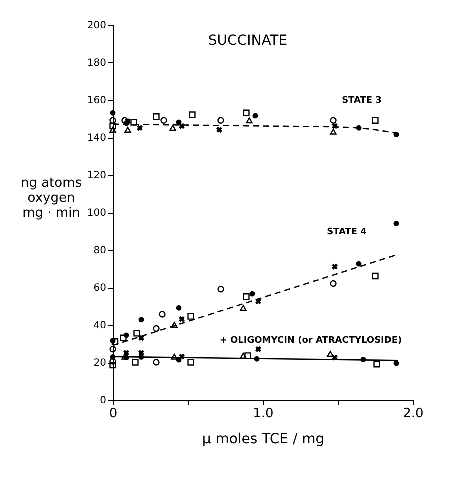  What do you see at coordinates (263, 414) in the screenshot?
I see `x-tick-label: 1.0` at bounding box center [263, 414].